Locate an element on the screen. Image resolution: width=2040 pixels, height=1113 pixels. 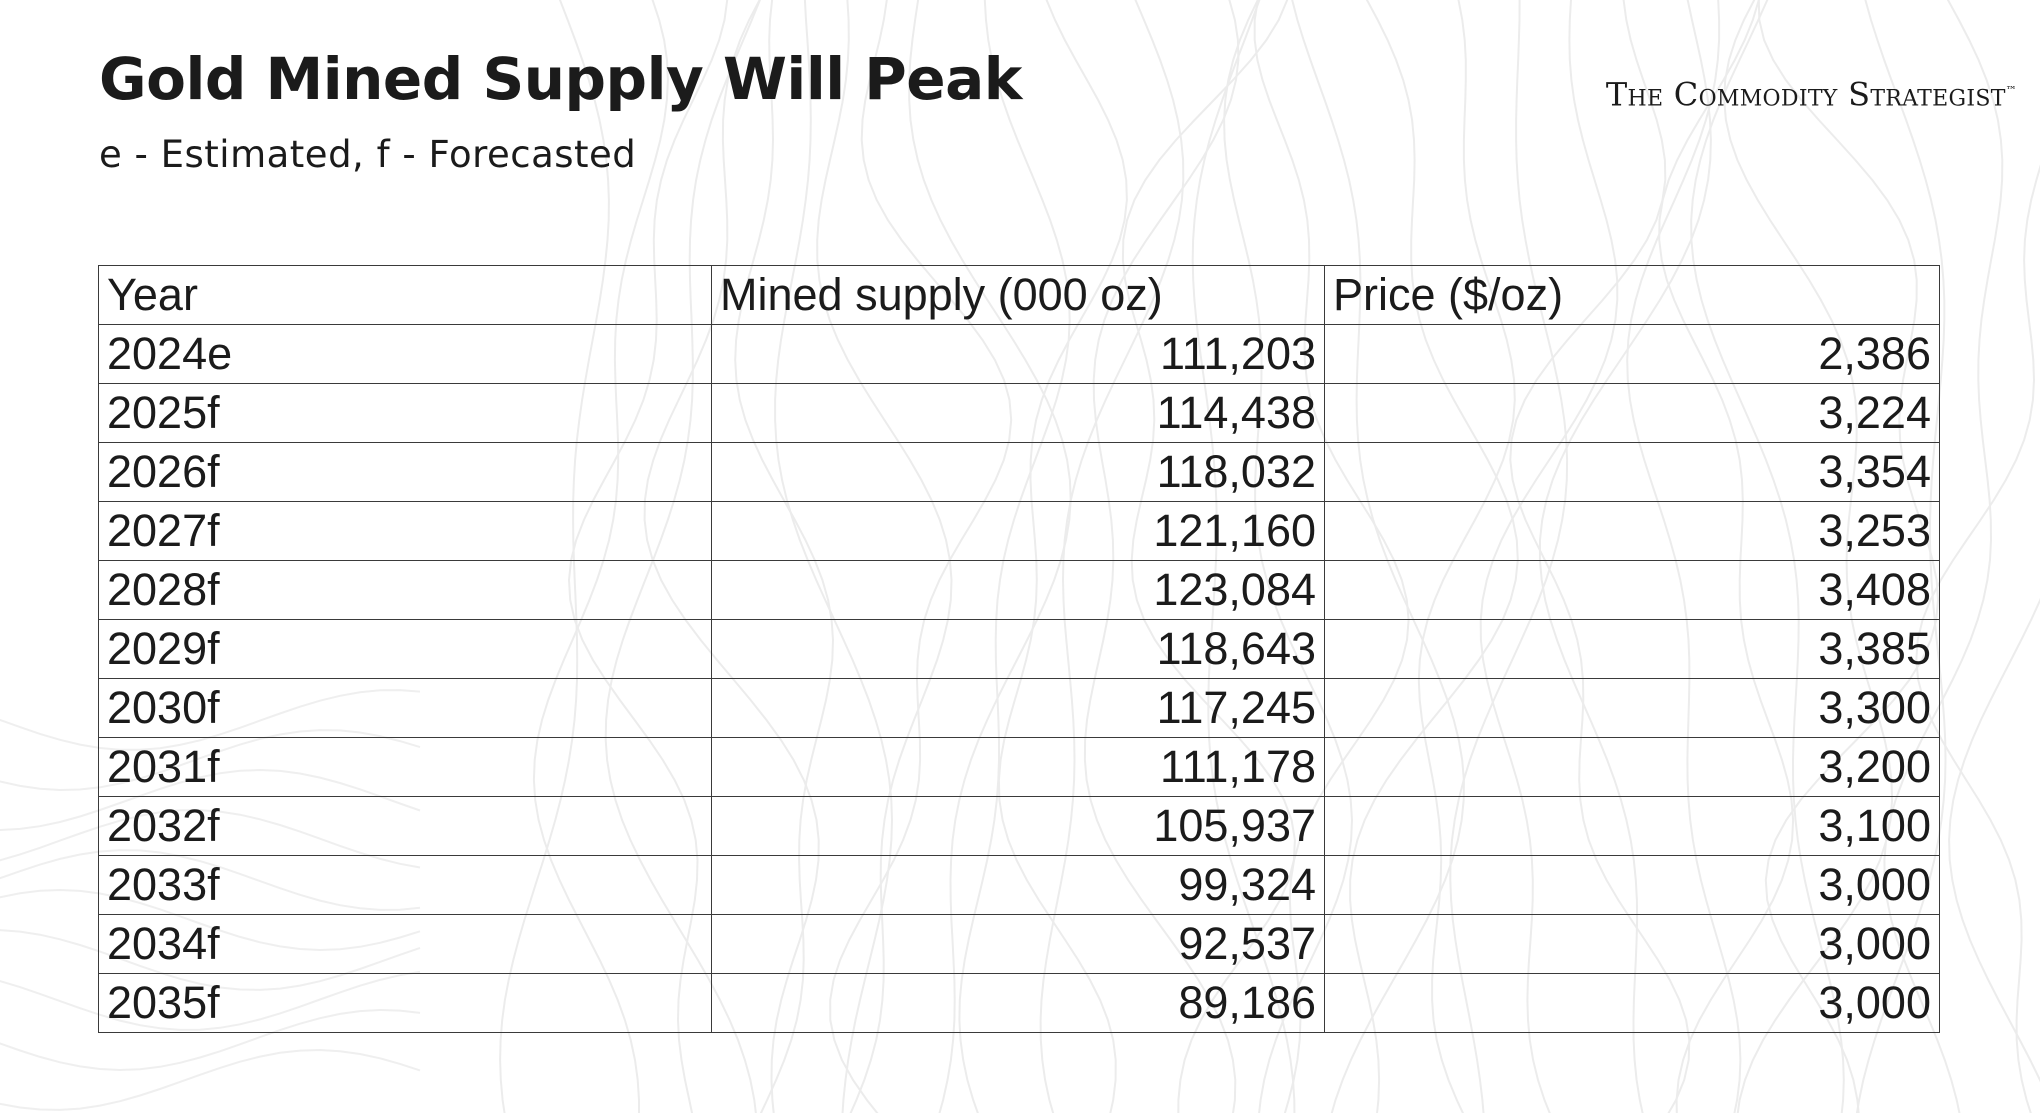
table-row: 2025f 114,438 3,224 is located at coordinates (1019, 413).